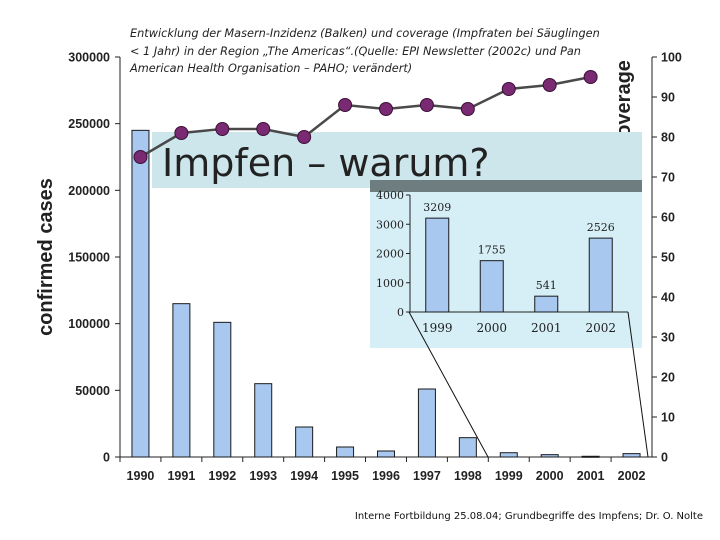  Describe the element at coordinates (89, 58) in the screenshot. I see `y-tick-label-left: 300000` at that location.